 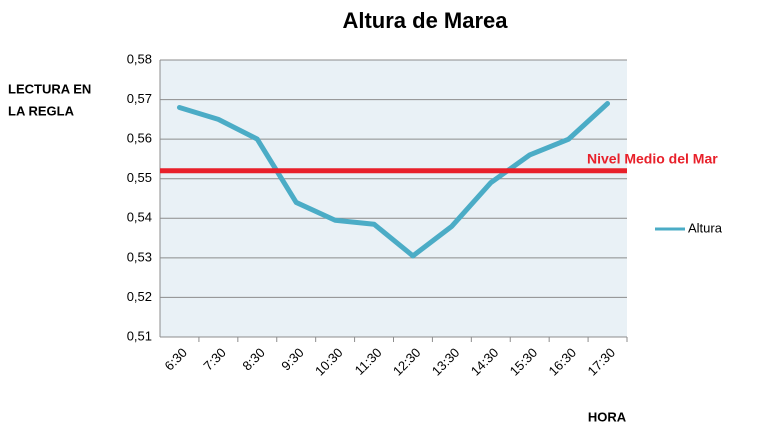 What do you see at coordinates (139, 296) in the screenshot?
I see `y-tick-label: 0,52` at bounding box center [139, 296].